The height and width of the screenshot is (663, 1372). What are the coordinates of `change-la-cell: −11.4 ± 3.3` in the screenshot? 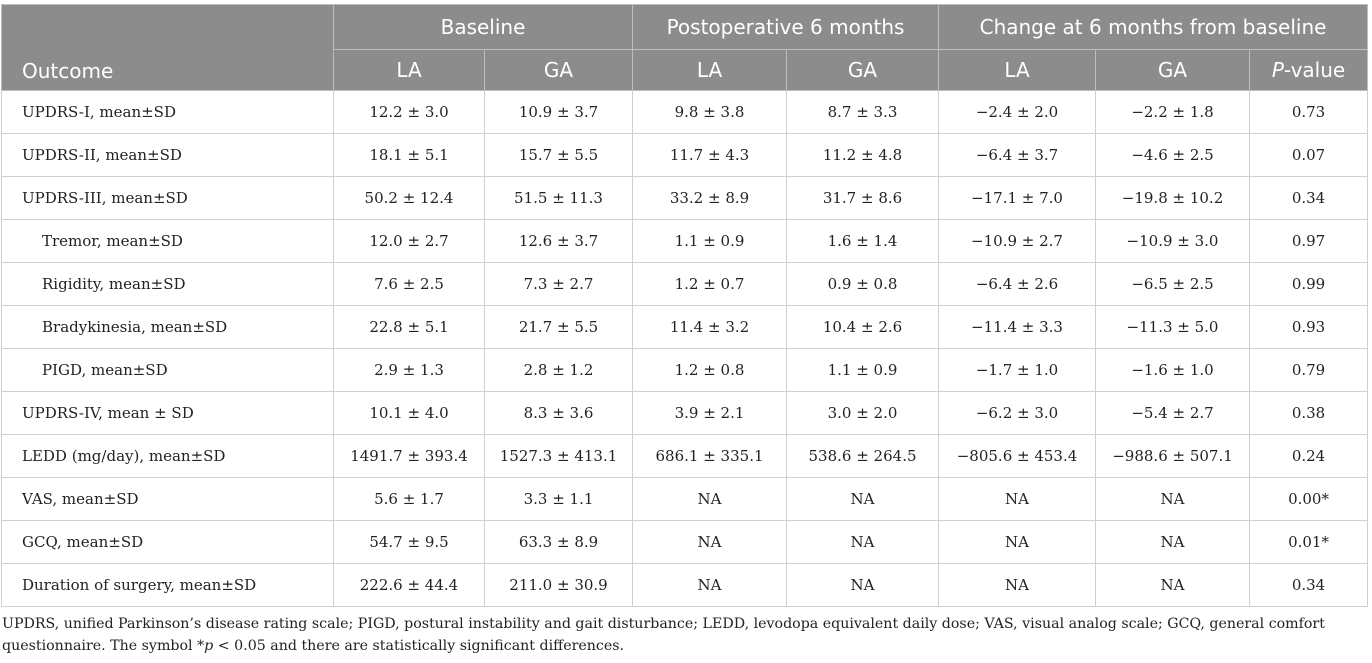 It's located at (1017, 327).